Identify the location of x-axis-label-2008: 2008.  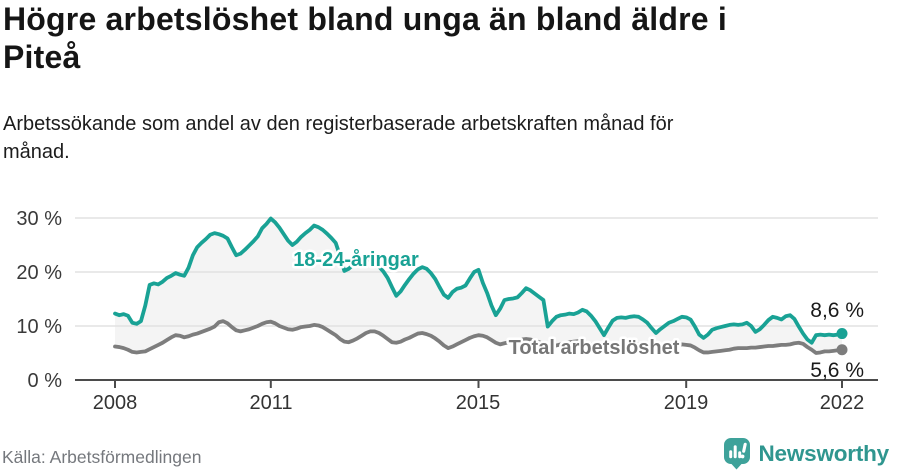
(115, 403).